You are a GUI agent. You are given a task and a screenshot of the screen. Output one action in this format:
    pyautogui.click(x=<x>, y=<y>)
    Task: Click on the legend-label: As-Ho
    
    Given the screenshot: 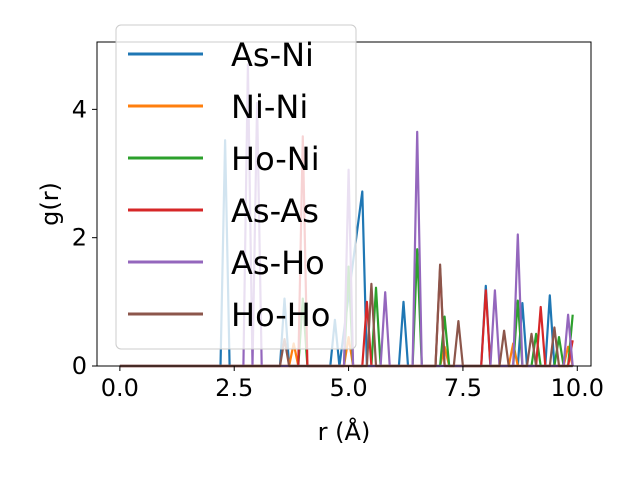 What is the action you would take?
    pyautogui.click(x=278, y=263)
    